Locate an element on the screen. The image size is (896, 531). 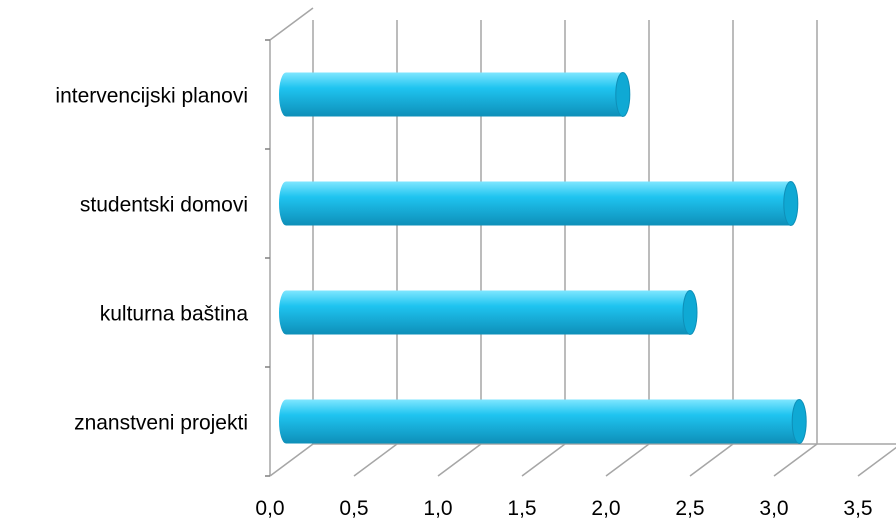
category-label: kulturna baština is located at coordinates (174, 314).